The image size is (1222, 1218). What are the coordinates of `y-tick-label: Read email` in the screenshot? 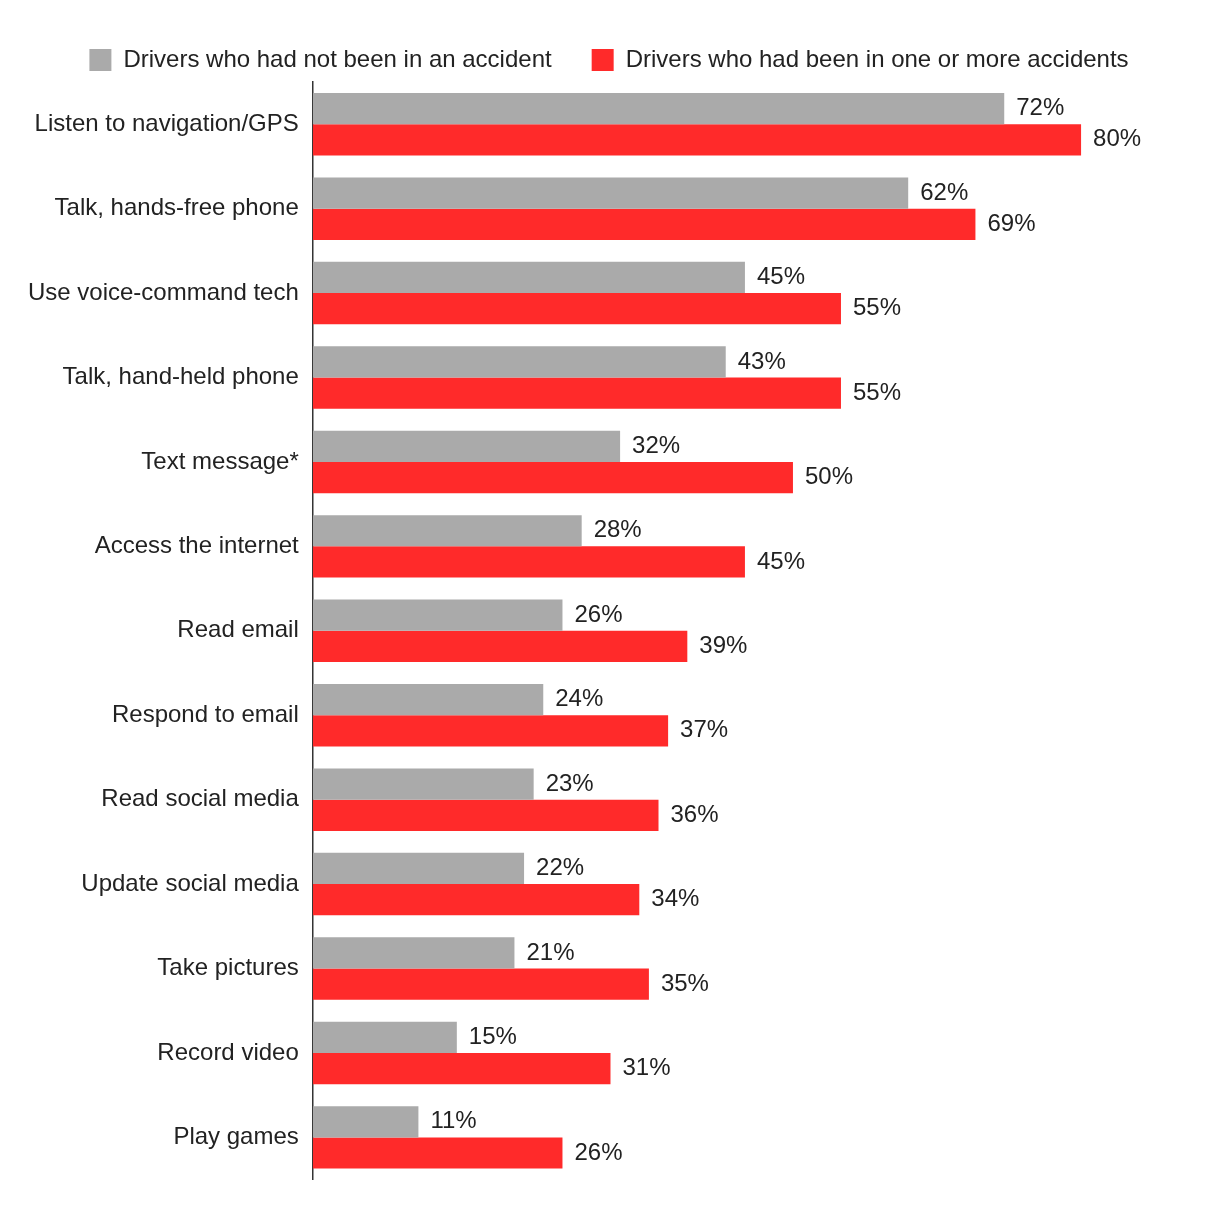 It's located at (238, 629).